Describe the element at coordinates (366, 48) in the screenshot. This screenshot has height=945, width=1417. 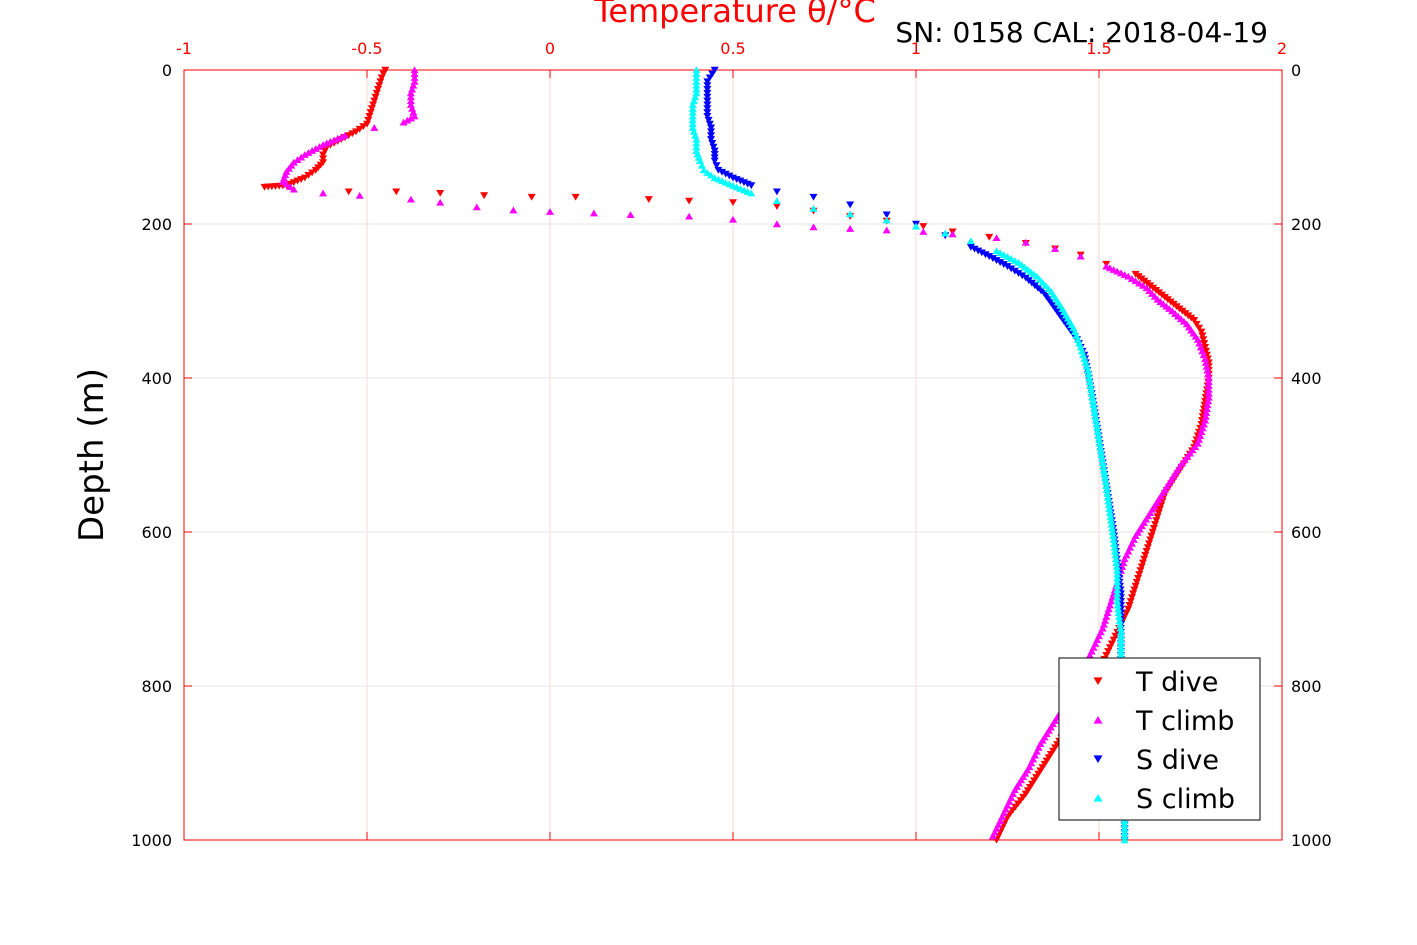
I see `x-tick-label: -0.5` at that location.